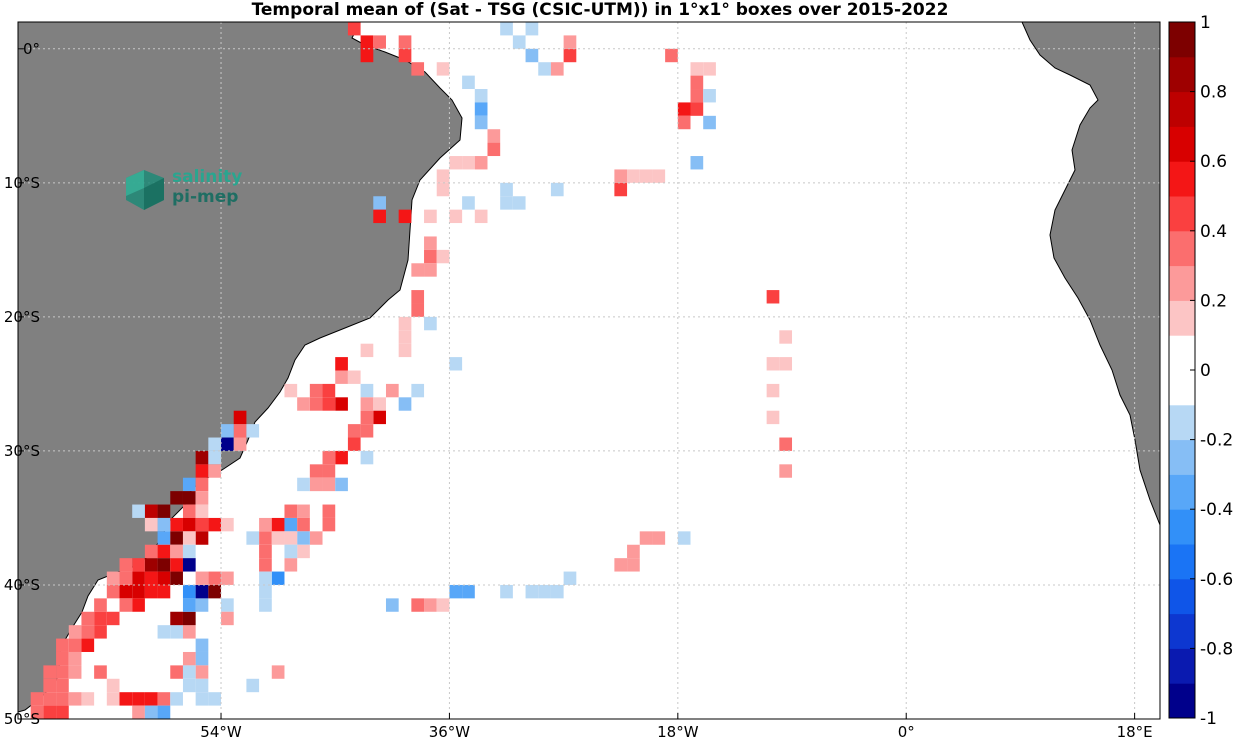 This screenshot has width=1240, height=740. What do you see at coordinates (906, 731) in the screenshot?
I see `lon-tick-label: 0°` at bounding box center [906, 731].